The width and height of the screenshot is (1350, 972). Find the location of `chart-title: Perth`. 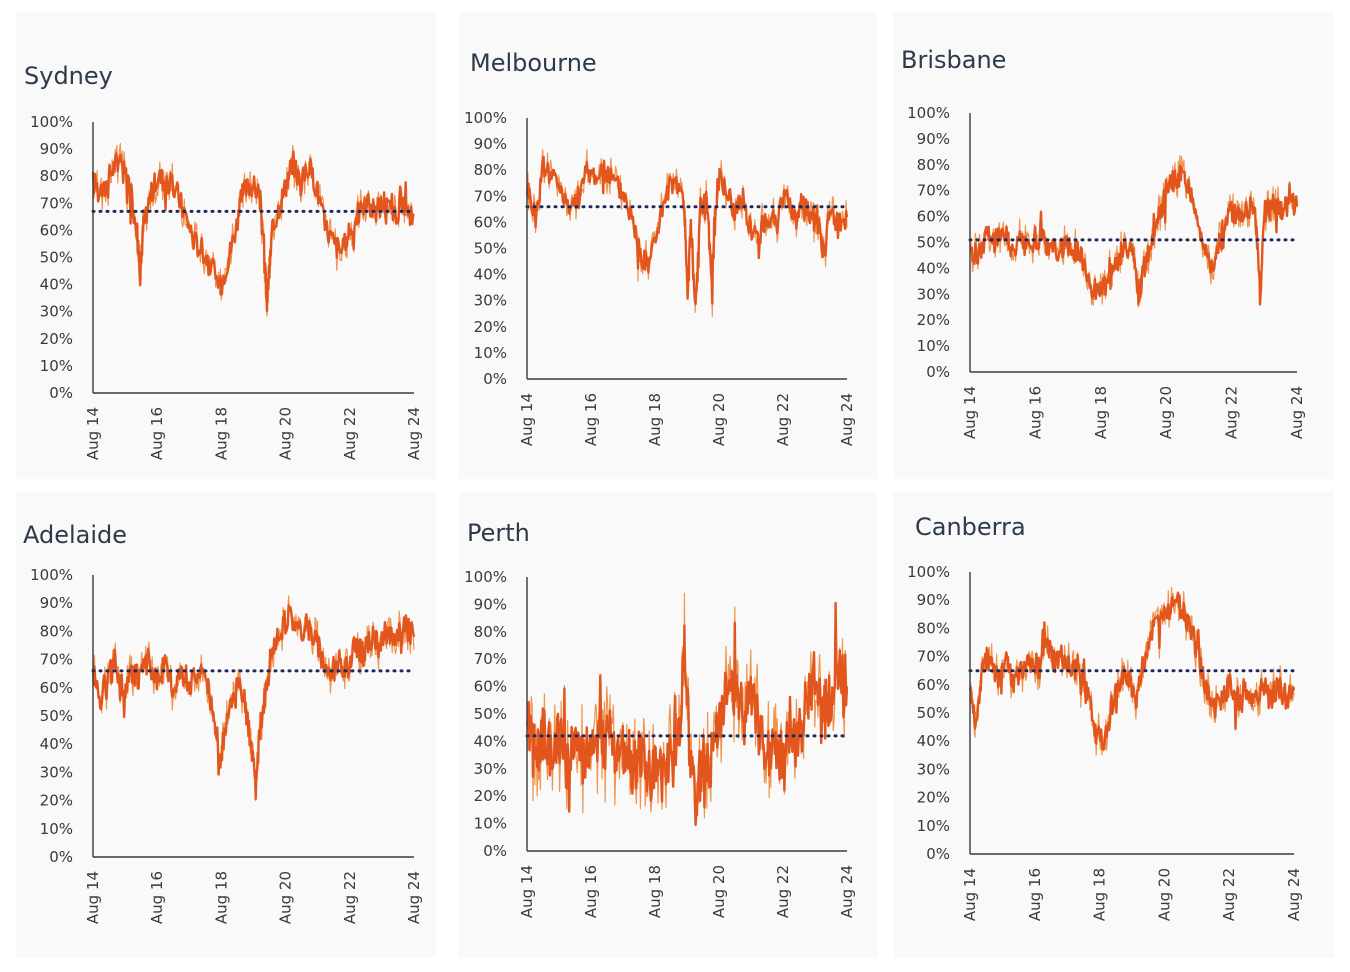

chart-title: Perth is located at coordinates (498, 533).